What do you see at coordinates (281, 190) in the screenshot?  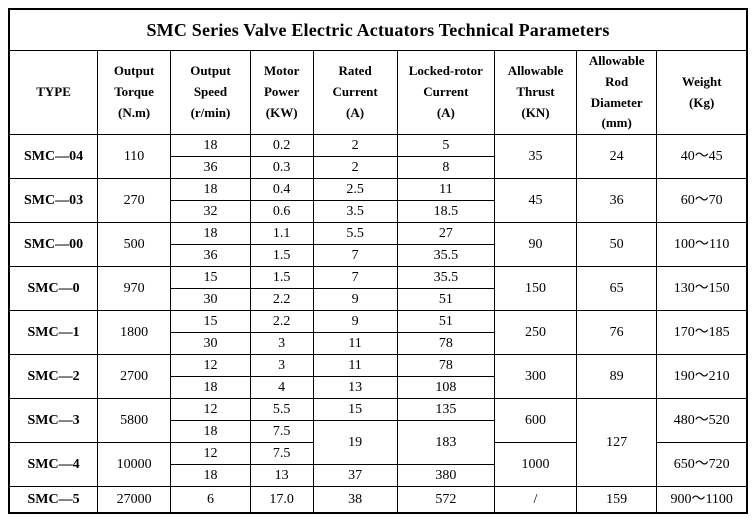 I see `data-cell: 0.4` at bounding box center [281, 190].